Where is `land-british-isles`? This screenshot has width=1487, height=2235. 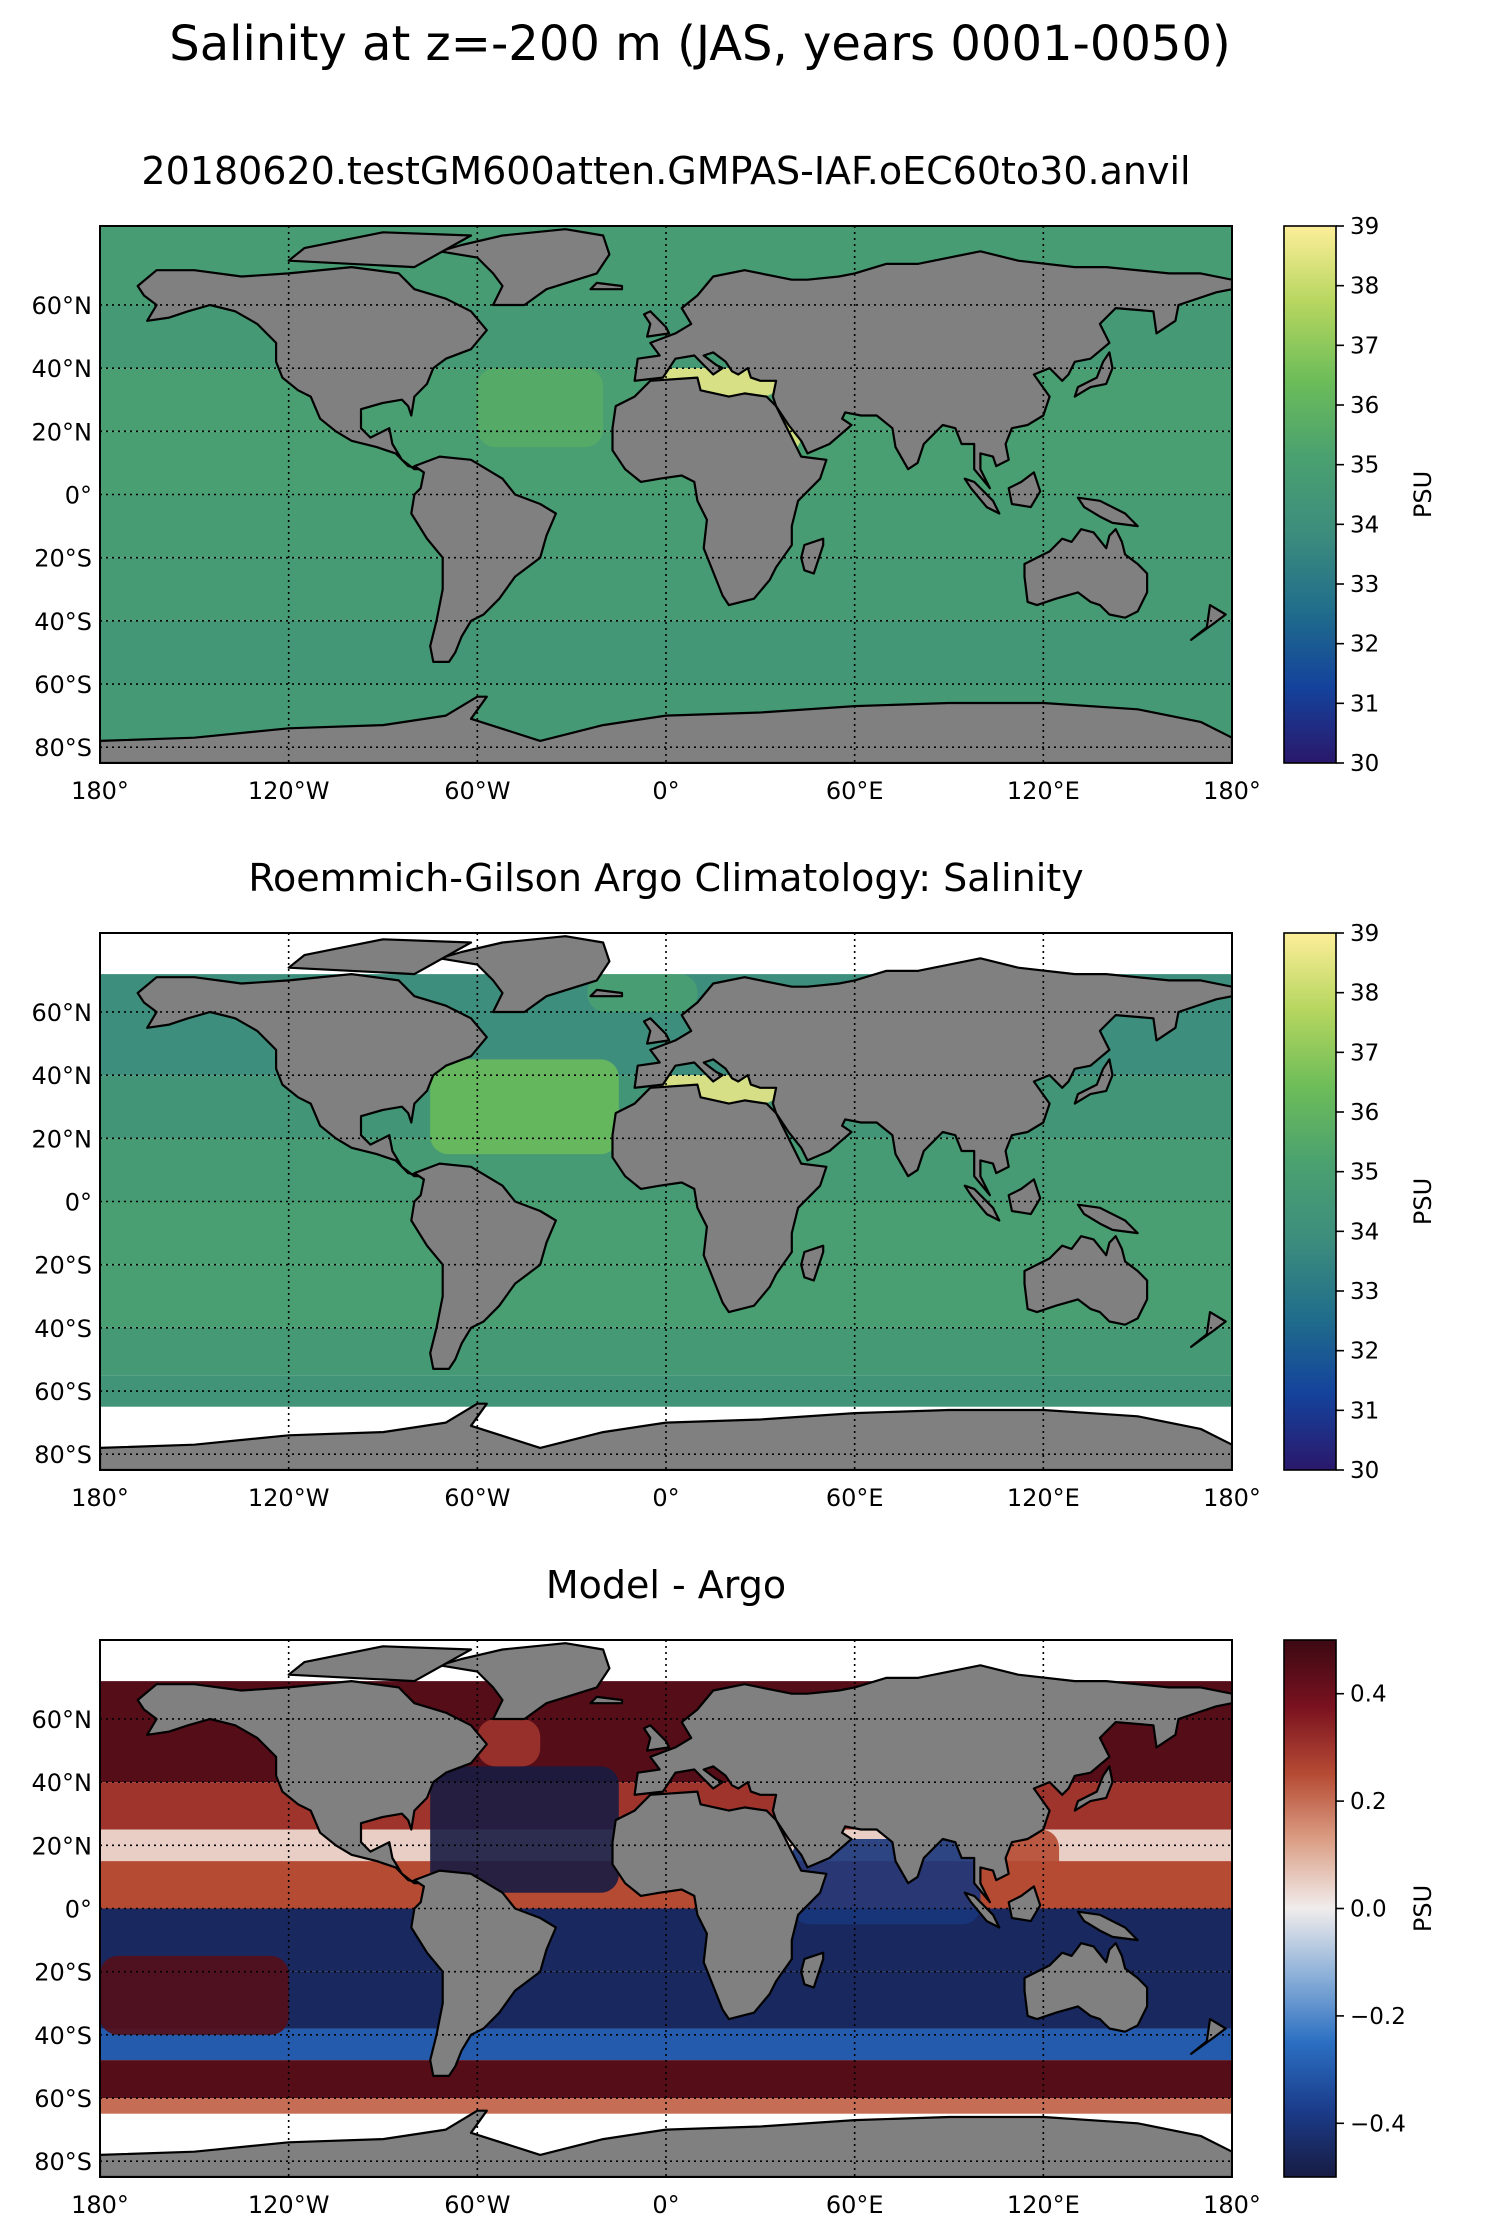 land-british-isles is located at coordinates (656, 324).